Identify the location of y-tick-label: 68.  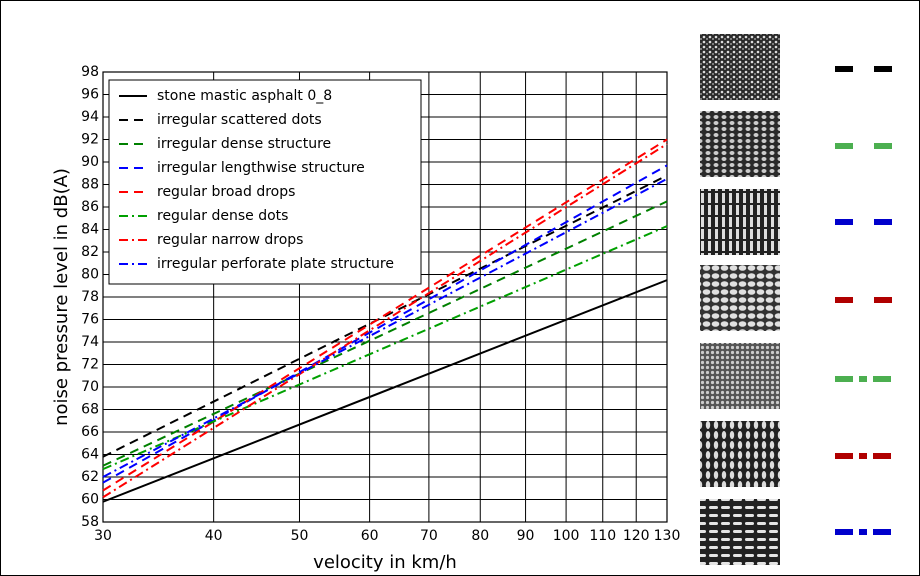
(90, 410).